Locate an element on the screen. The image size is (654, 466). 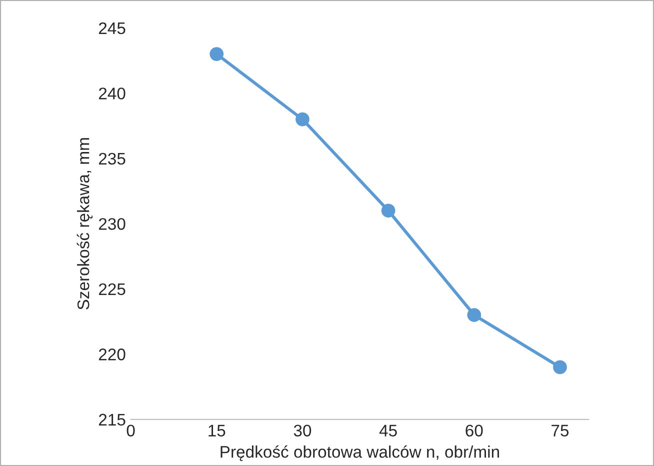
y-tick-label: 220 is located at coordinates (112, 354).